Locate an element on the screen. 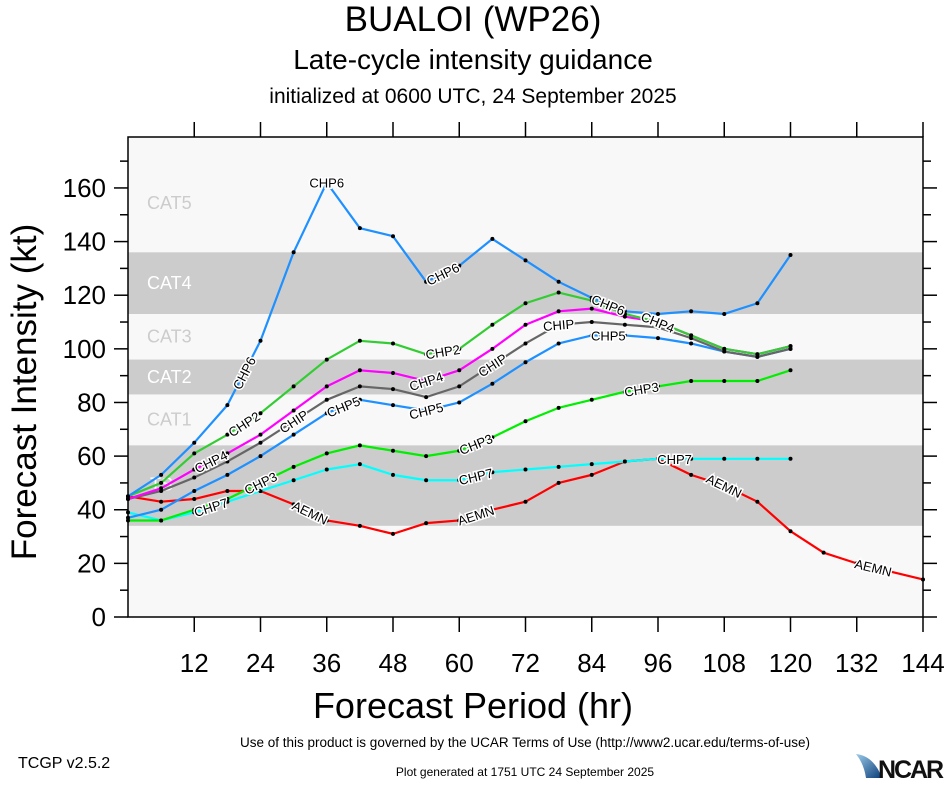 The image size is (946, 785). line-label-chip: CHIP is located at coordinates (558, 325).